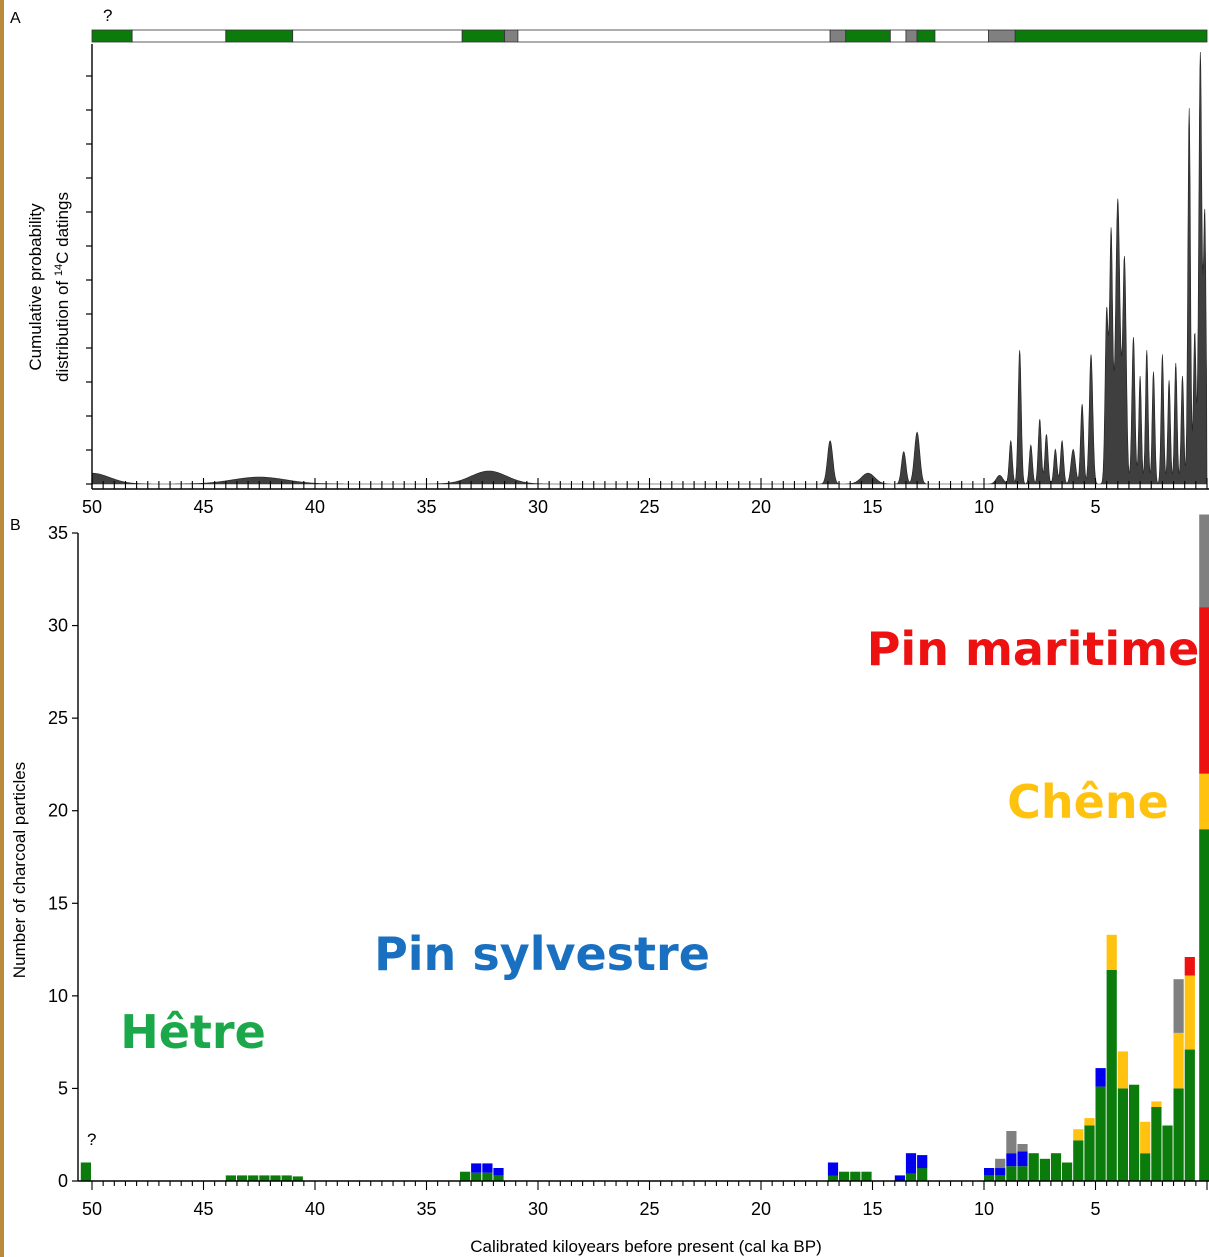  I want to click on panel-b-y-tick-label: 5, so click(63, 1088).